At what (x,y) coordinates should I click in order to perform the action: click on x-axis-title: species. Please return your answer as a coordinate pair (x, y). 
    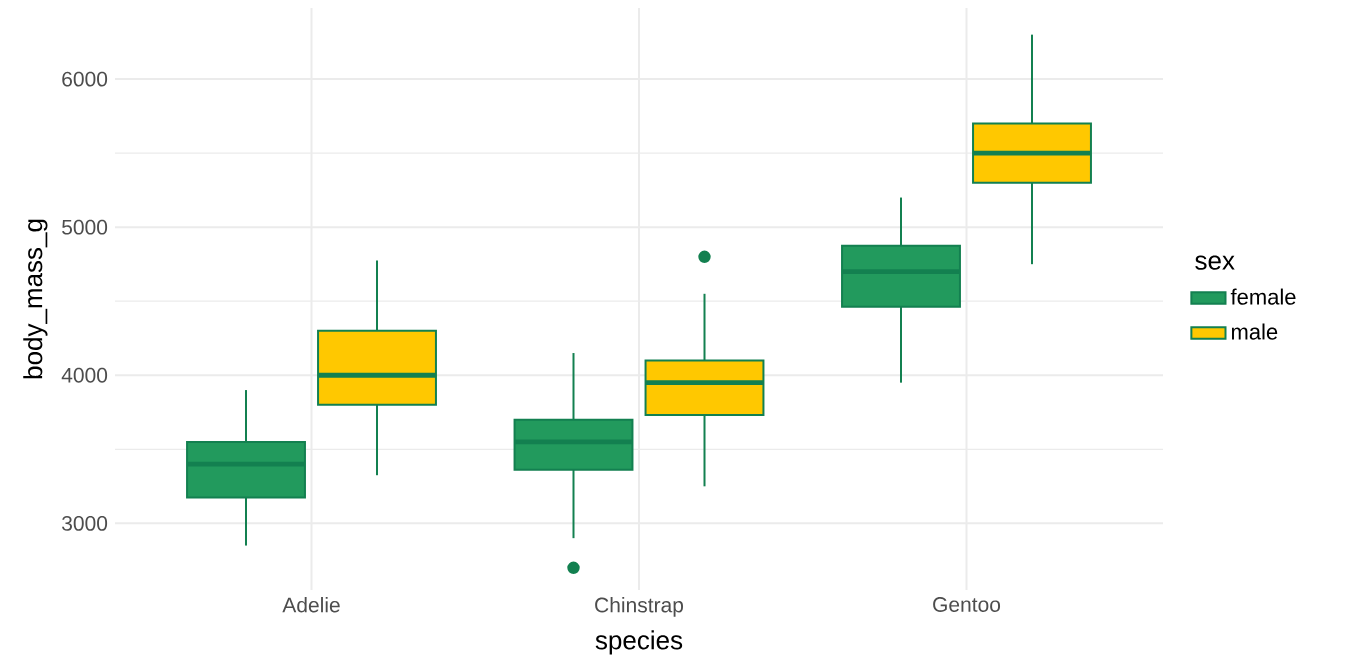
    Looking at the image, I should click on (639, 642).